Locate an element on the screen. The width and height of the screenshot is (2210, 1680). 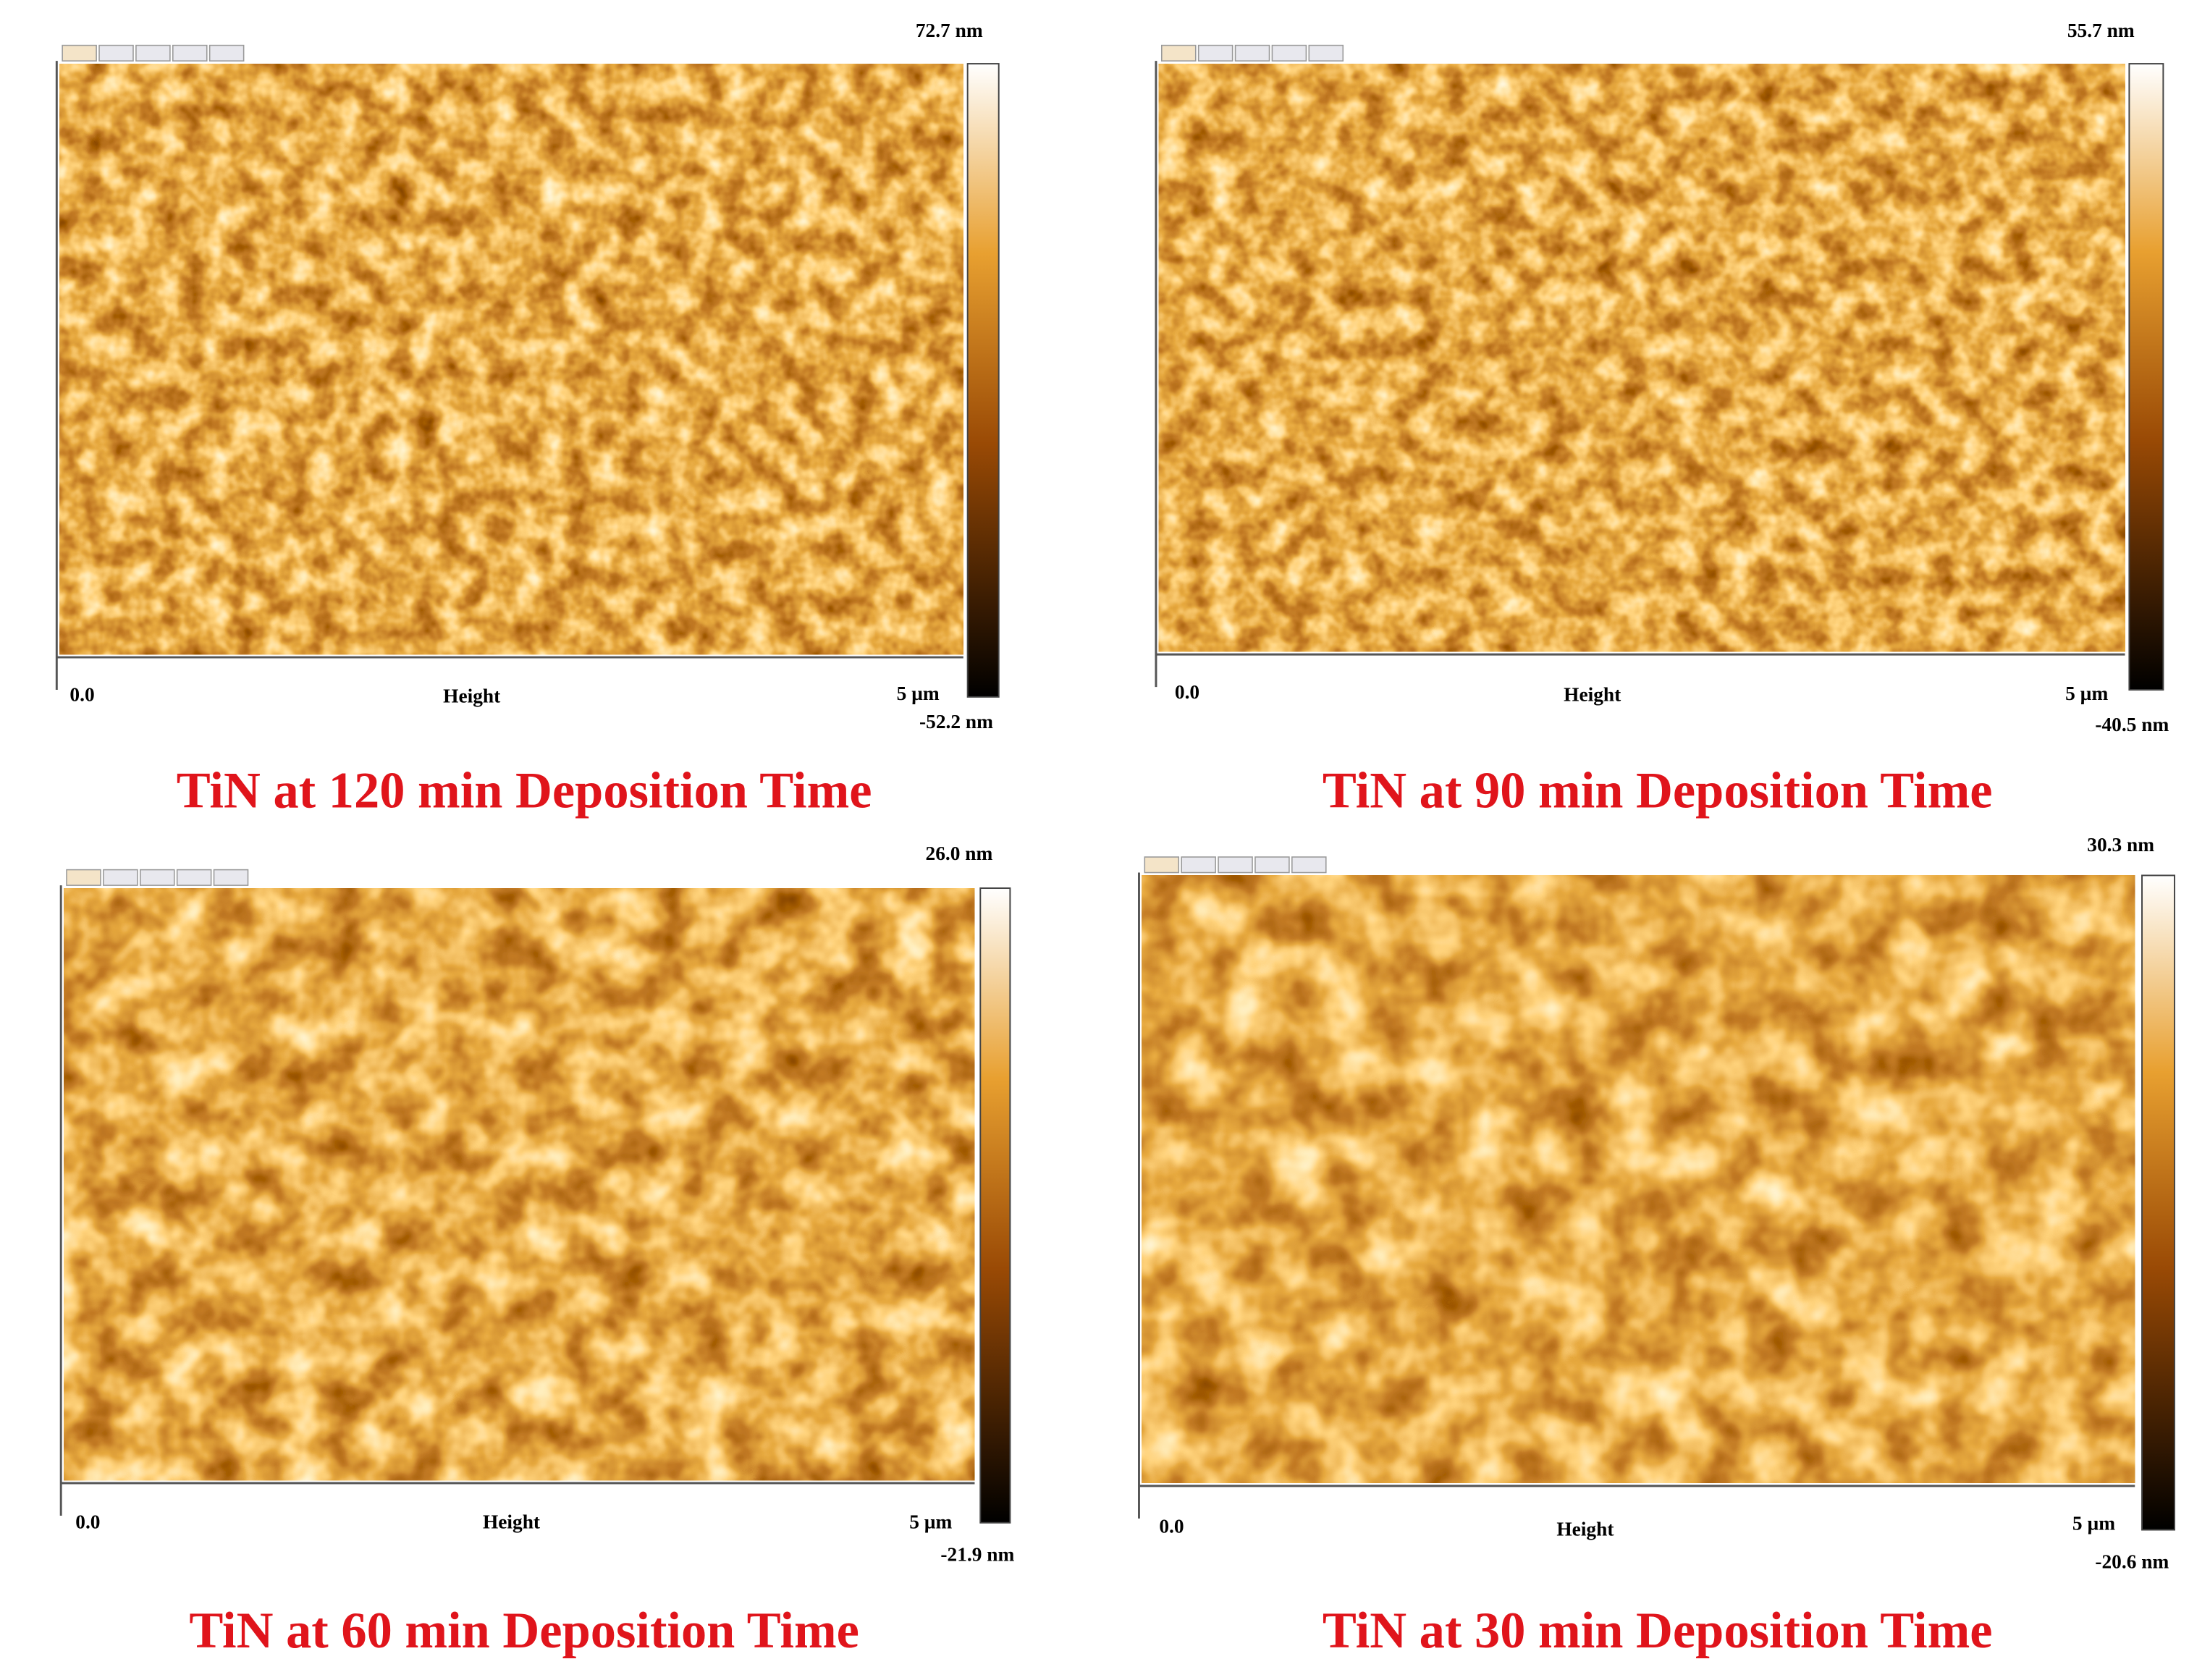
caption: TiN at 30 min Deposition Time is located at coordinates (1658, 1631).